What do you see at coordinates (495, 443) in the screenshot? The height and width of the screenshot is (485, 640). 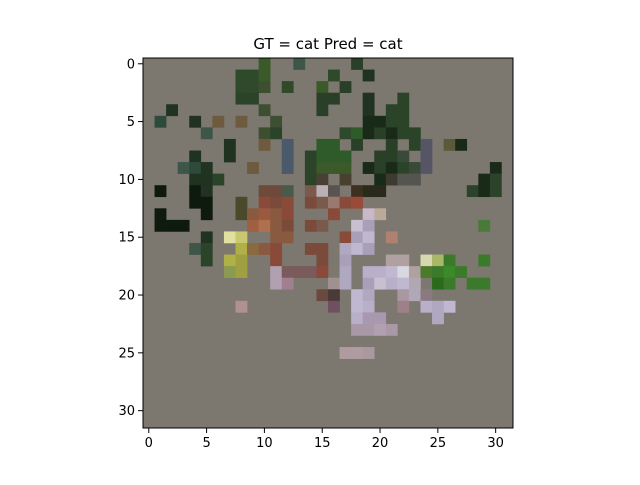 I see `x-tick-label: 30` at bounding box center [495, 443].